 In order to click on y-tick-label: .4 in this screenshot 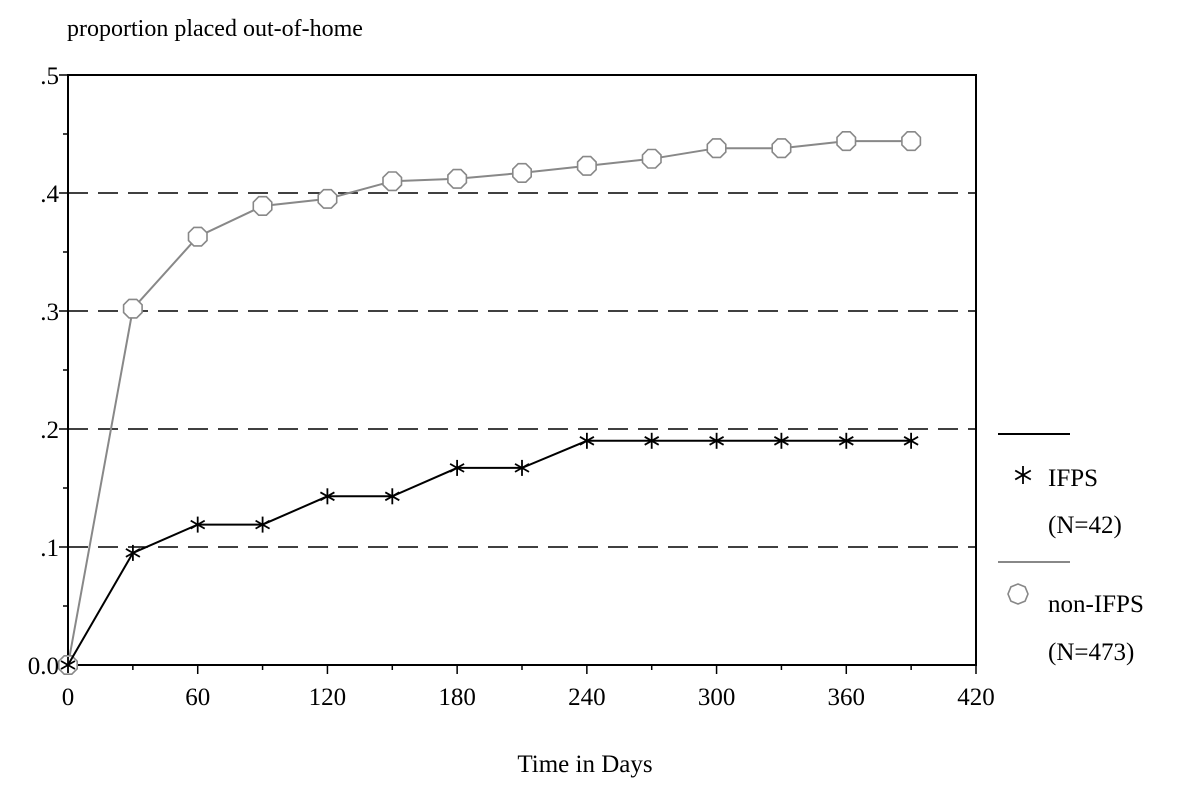, I will do `click(49, 194)`.